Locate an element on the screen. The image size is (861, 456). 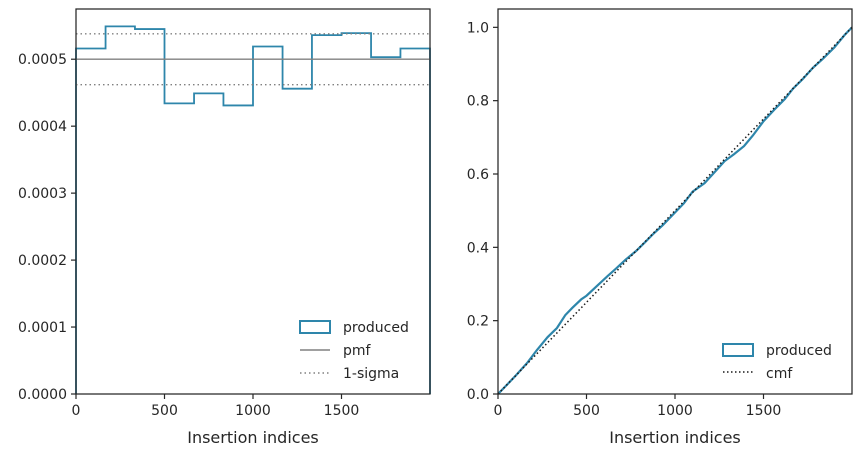
l-y-tick-label: 0.0000 is located at coordinates (42, 395).